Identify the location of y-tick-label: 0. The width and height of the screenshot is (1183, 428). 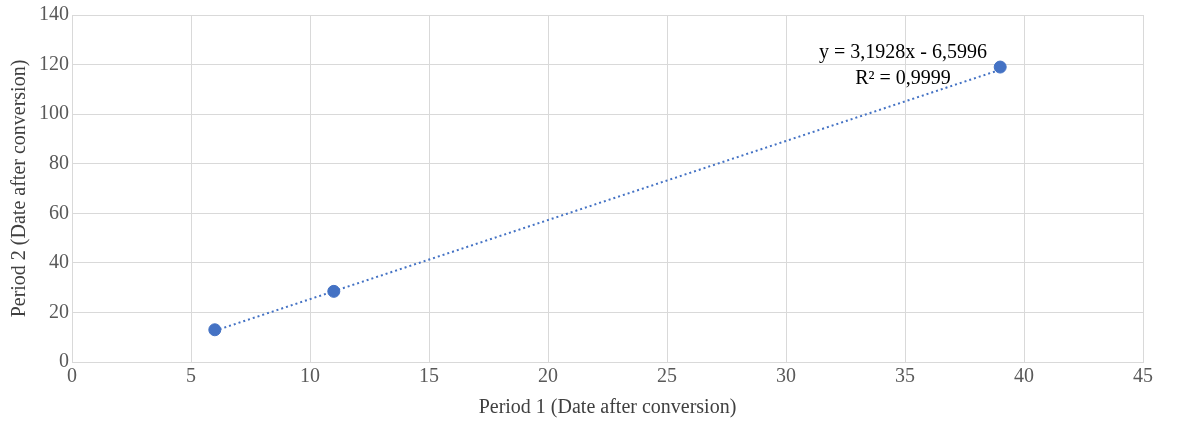
(64, 360).